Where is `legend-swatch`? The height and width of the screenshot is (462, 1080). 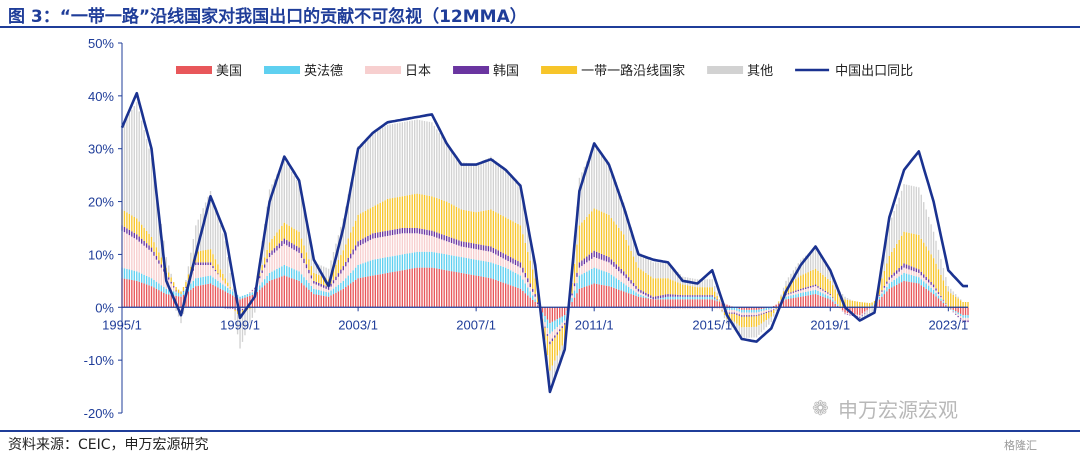
legend-swatch is located at coordinates (471, 70).